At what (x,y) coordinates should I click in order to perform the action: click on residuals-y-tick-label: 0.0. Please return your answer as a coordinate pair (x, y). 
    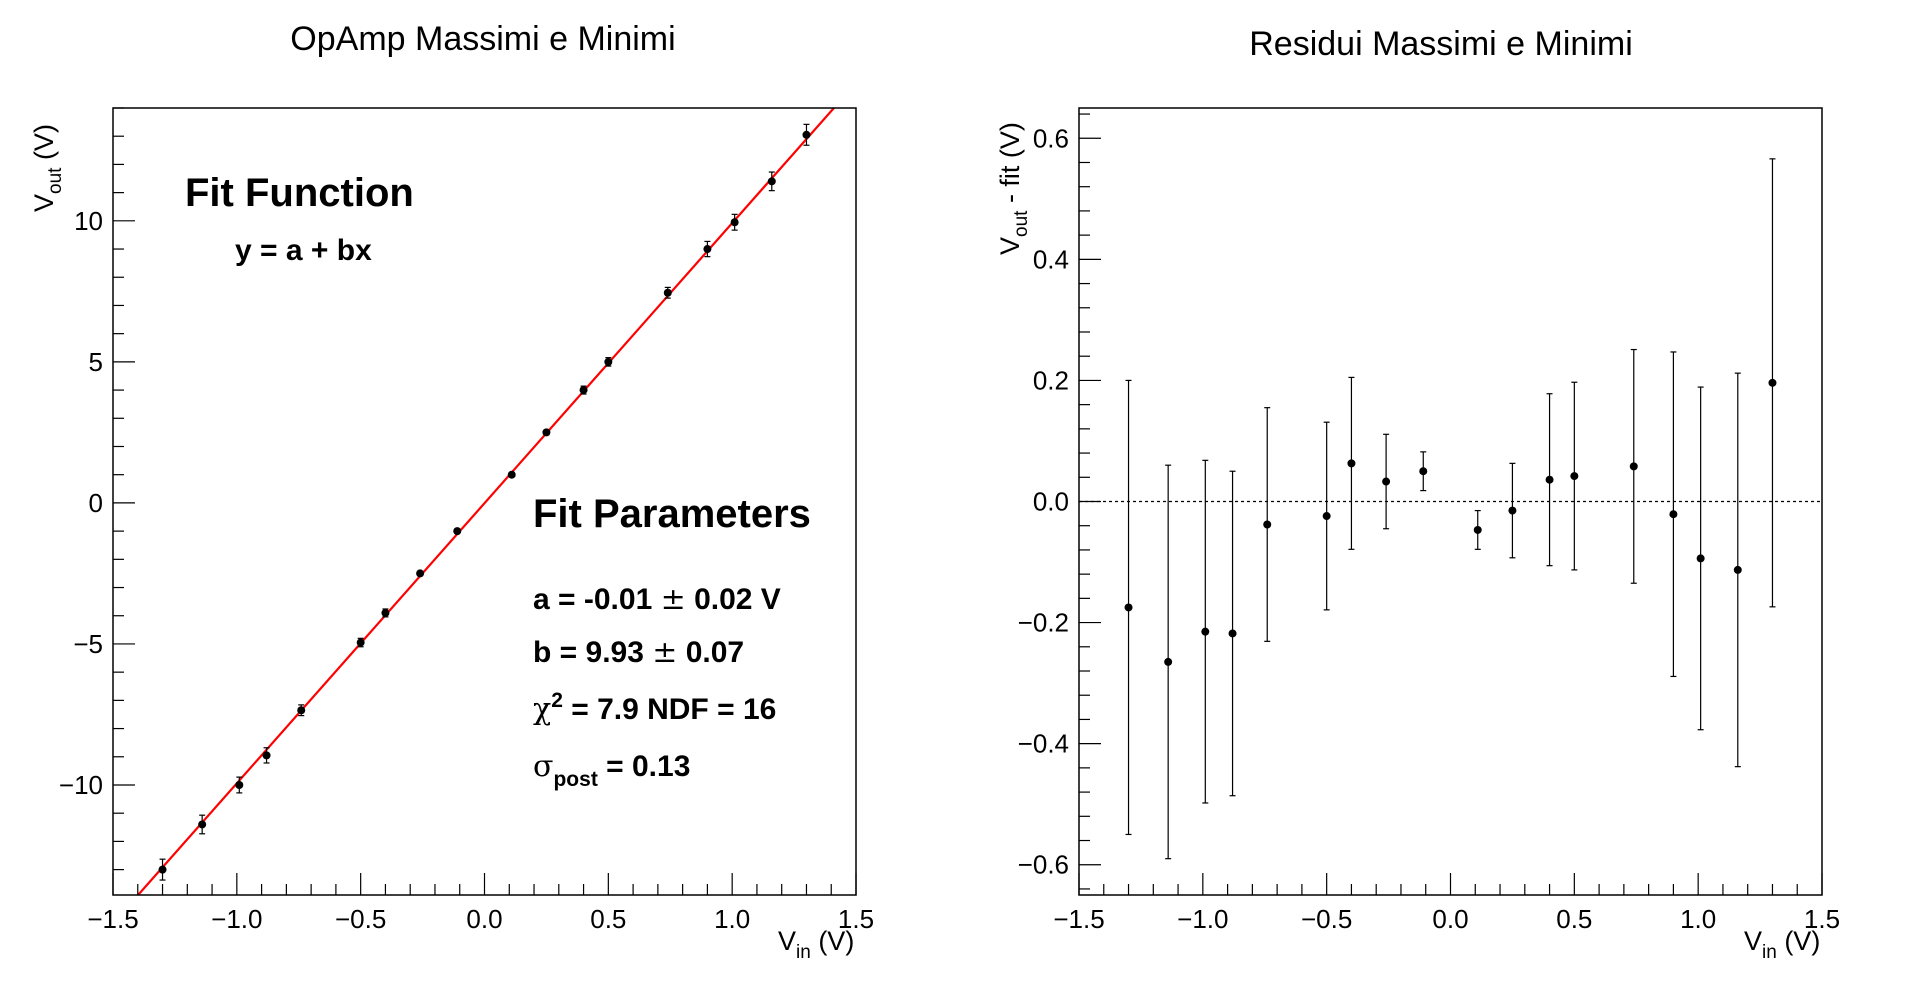
    Looking at the image, I should click on (1051, 502).